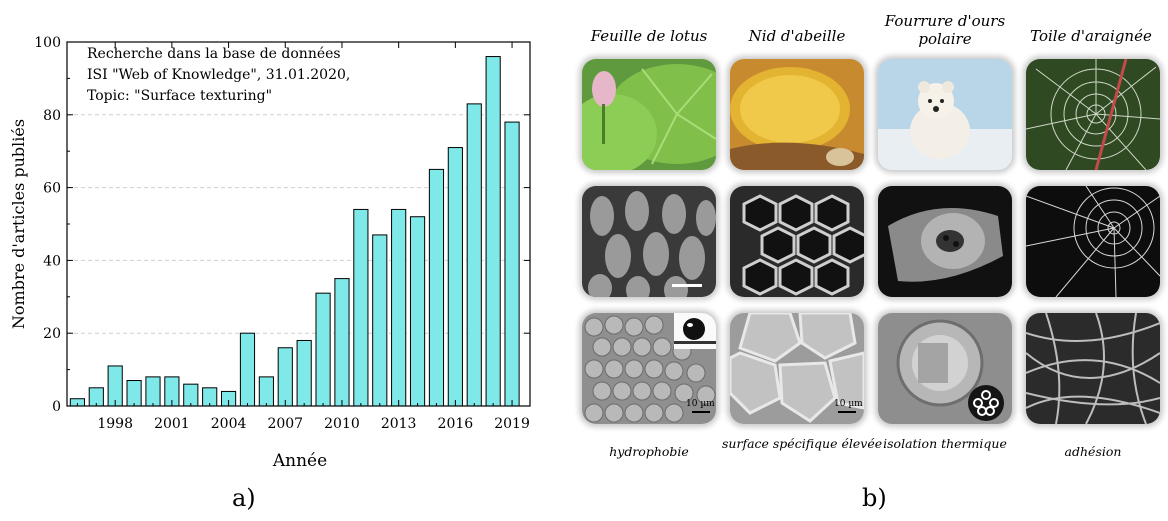 The width and height of the screenshot is (1168, 521). I want to click on sem-polar-bear-hair-cross-section, so click(945, 368).